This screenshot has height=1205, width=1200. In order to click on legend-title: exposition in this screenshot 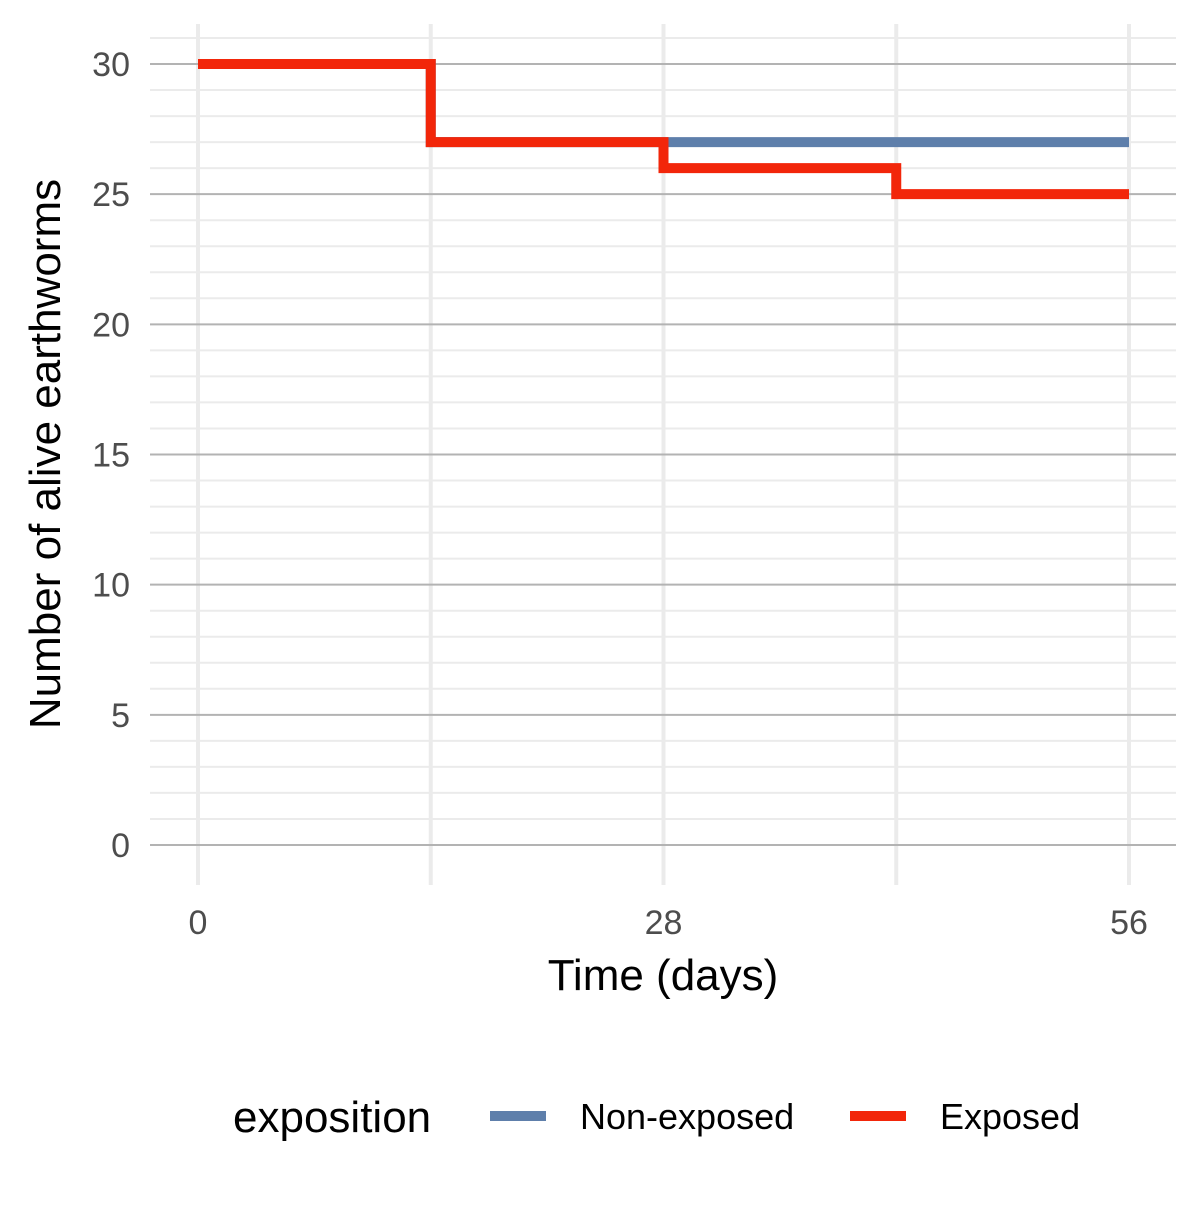, I will do `click(332, 1117)`.